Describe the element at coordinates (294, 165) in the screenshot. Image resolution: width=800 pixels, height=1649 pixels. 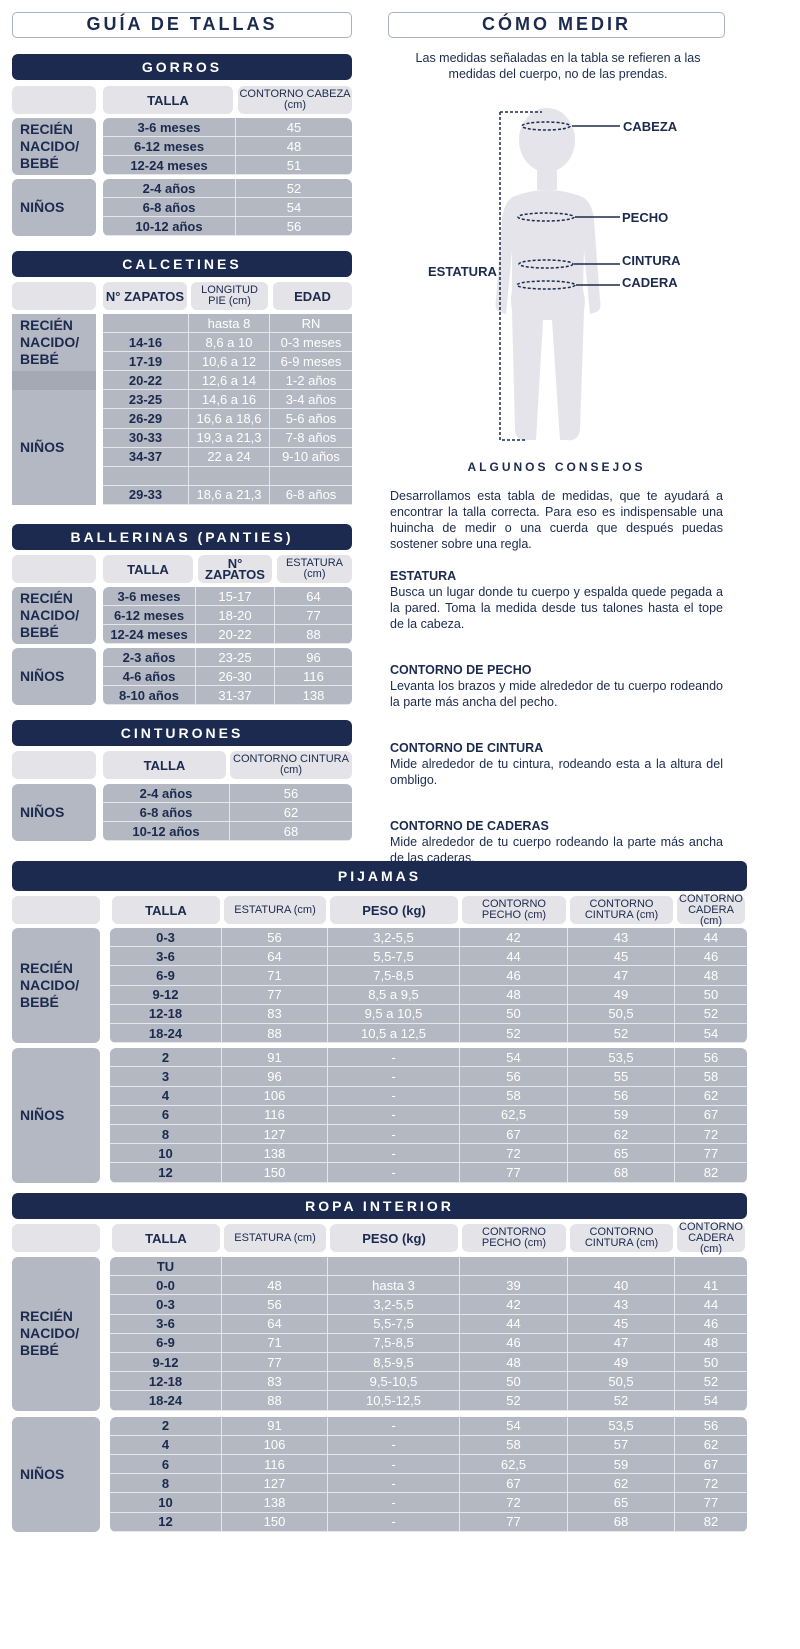
I see `value-cell: 51` at that location.